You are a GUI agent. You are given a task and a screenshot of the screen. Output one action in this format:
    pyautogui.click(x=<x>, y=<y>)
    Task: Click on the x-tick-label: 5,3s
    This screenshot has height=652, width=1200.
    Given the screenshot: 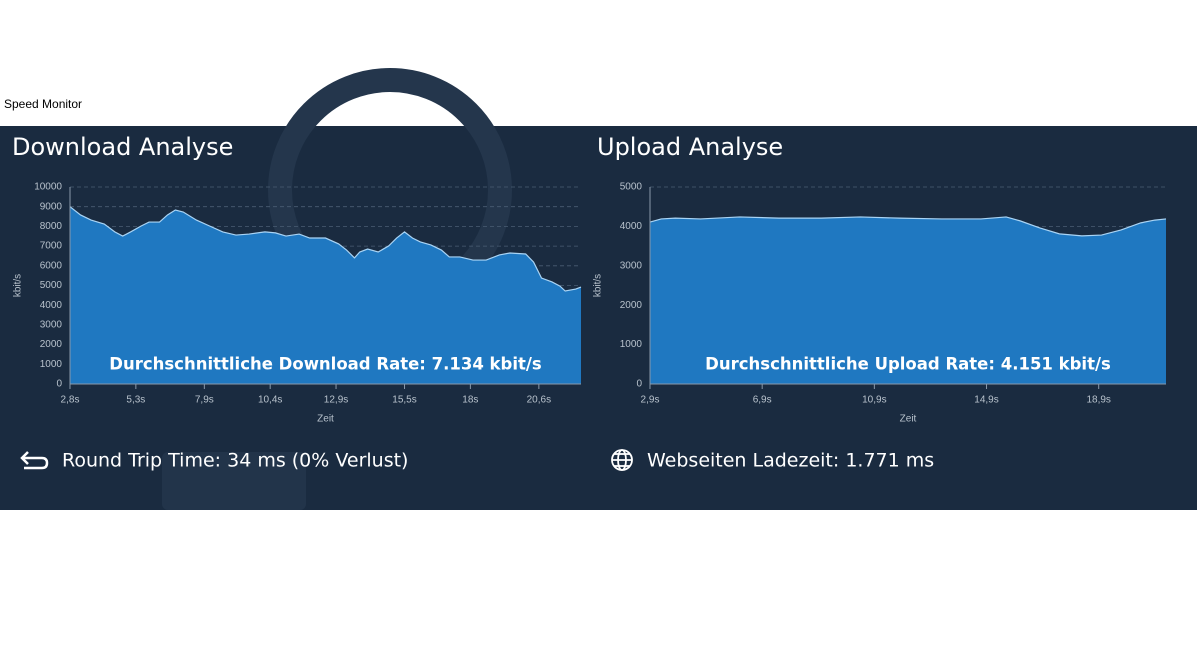 What is the action you would take?
    pyautogui.click(x=135, y=400)
    